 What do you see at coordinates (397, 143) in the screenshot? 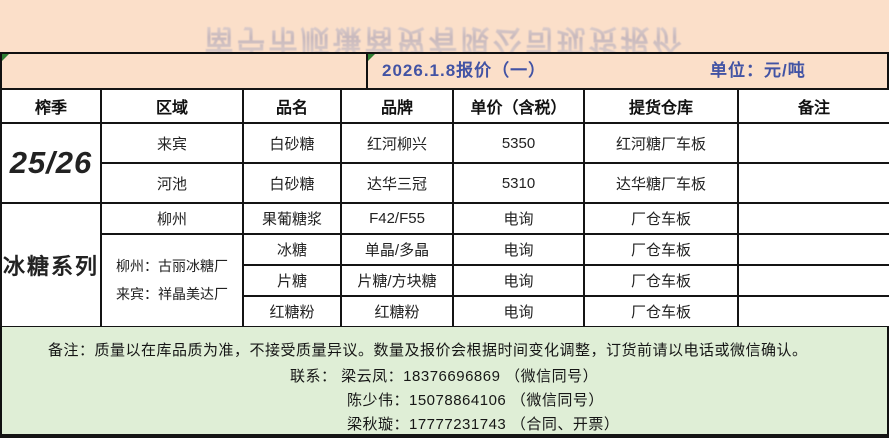
I see `brand-cell: 红河柳兴` at bounding box center [397, 143].